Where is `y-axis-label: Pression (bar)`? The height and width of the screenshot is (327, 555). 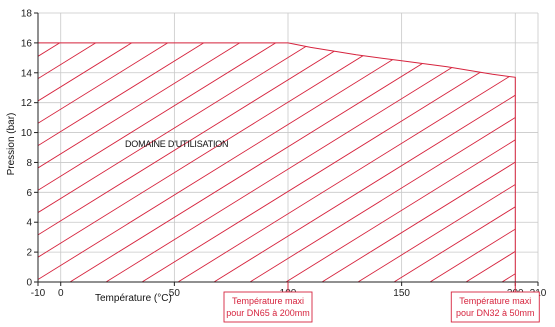 y-axis-label: Pression (bar) is located at coordinates (11, 144).